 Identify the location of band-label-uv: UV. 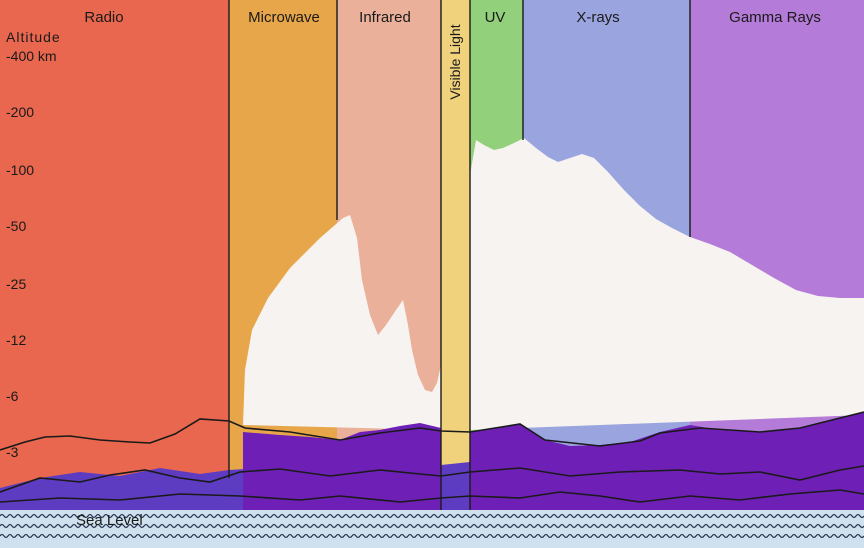
(495, 17).